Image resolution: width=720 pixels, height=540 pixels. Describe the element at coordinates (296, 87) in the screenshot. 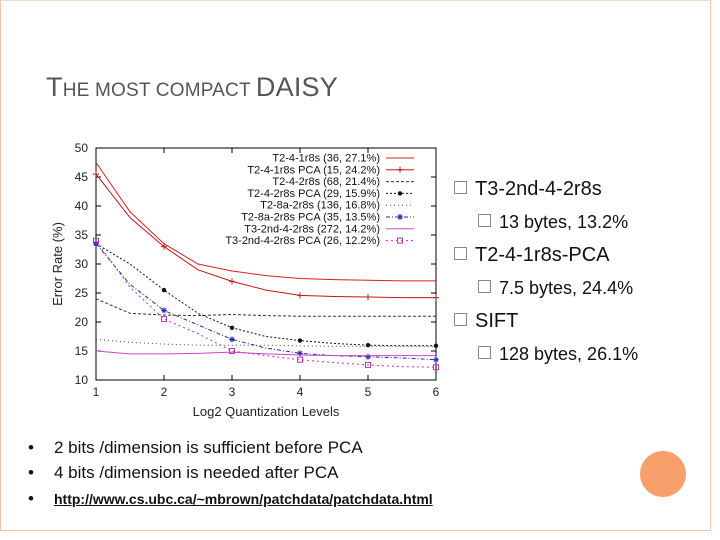

I see `title-last-word: DAISY` at that location.